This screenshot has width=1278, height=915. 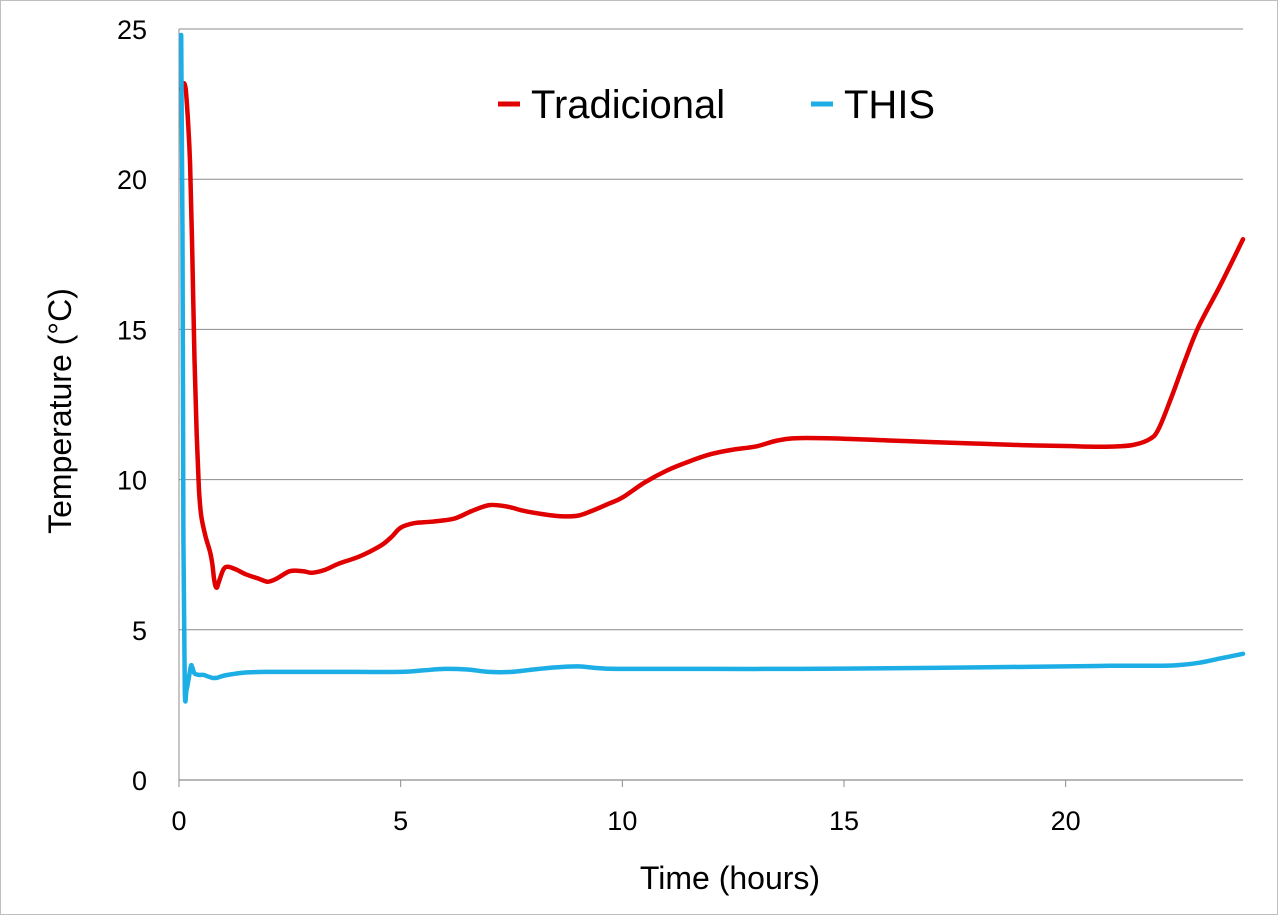 I want to click on x-tick-label: 10, so click(x=622, y=821).